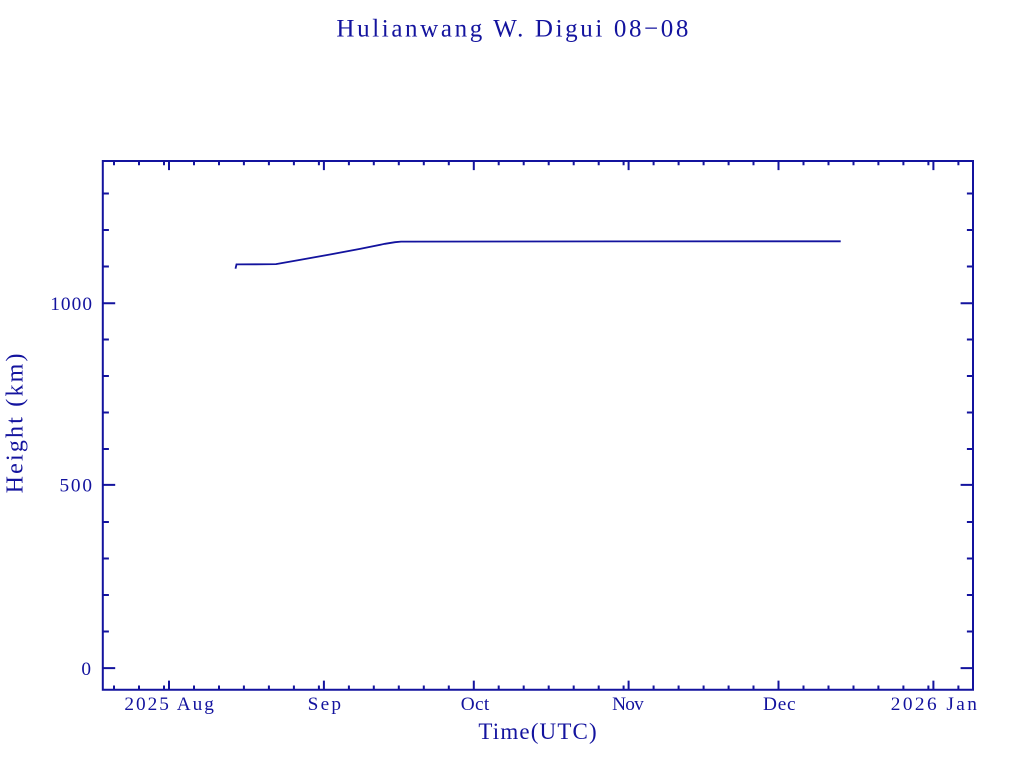 This screenshot has height=768, width=1024. I want to click on svg-text: Time(UTC), so click(537, 731).